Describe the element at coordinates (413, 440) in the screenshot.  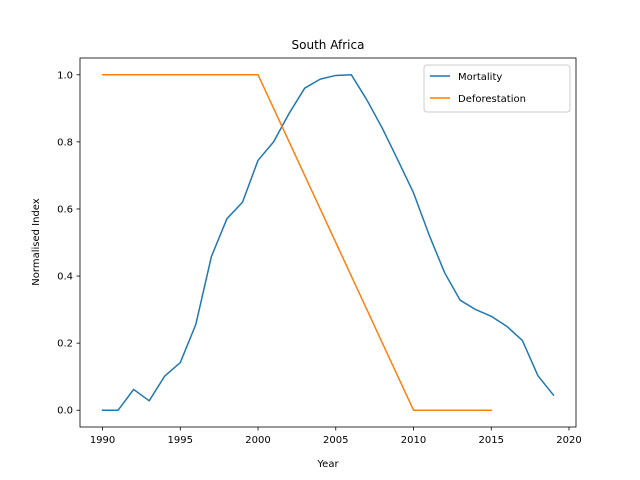
I see `x-tick-label: 2010` at that location.